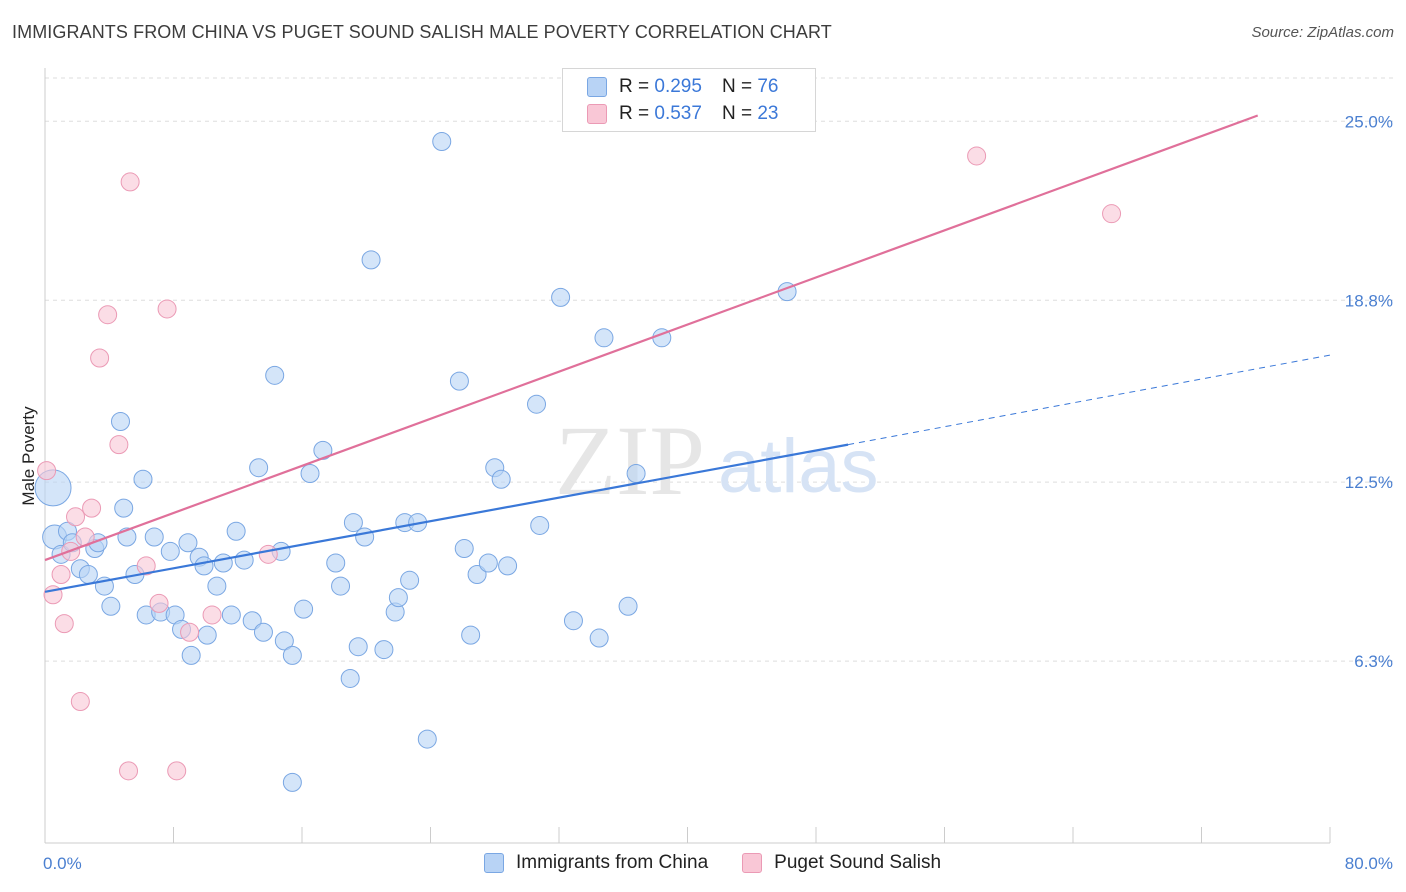 This screenshot has height=892, width=1406. Describe the element at coordinates (62, 863) in the screenshot. I see `x-tick-label: 0.0%` at that location.